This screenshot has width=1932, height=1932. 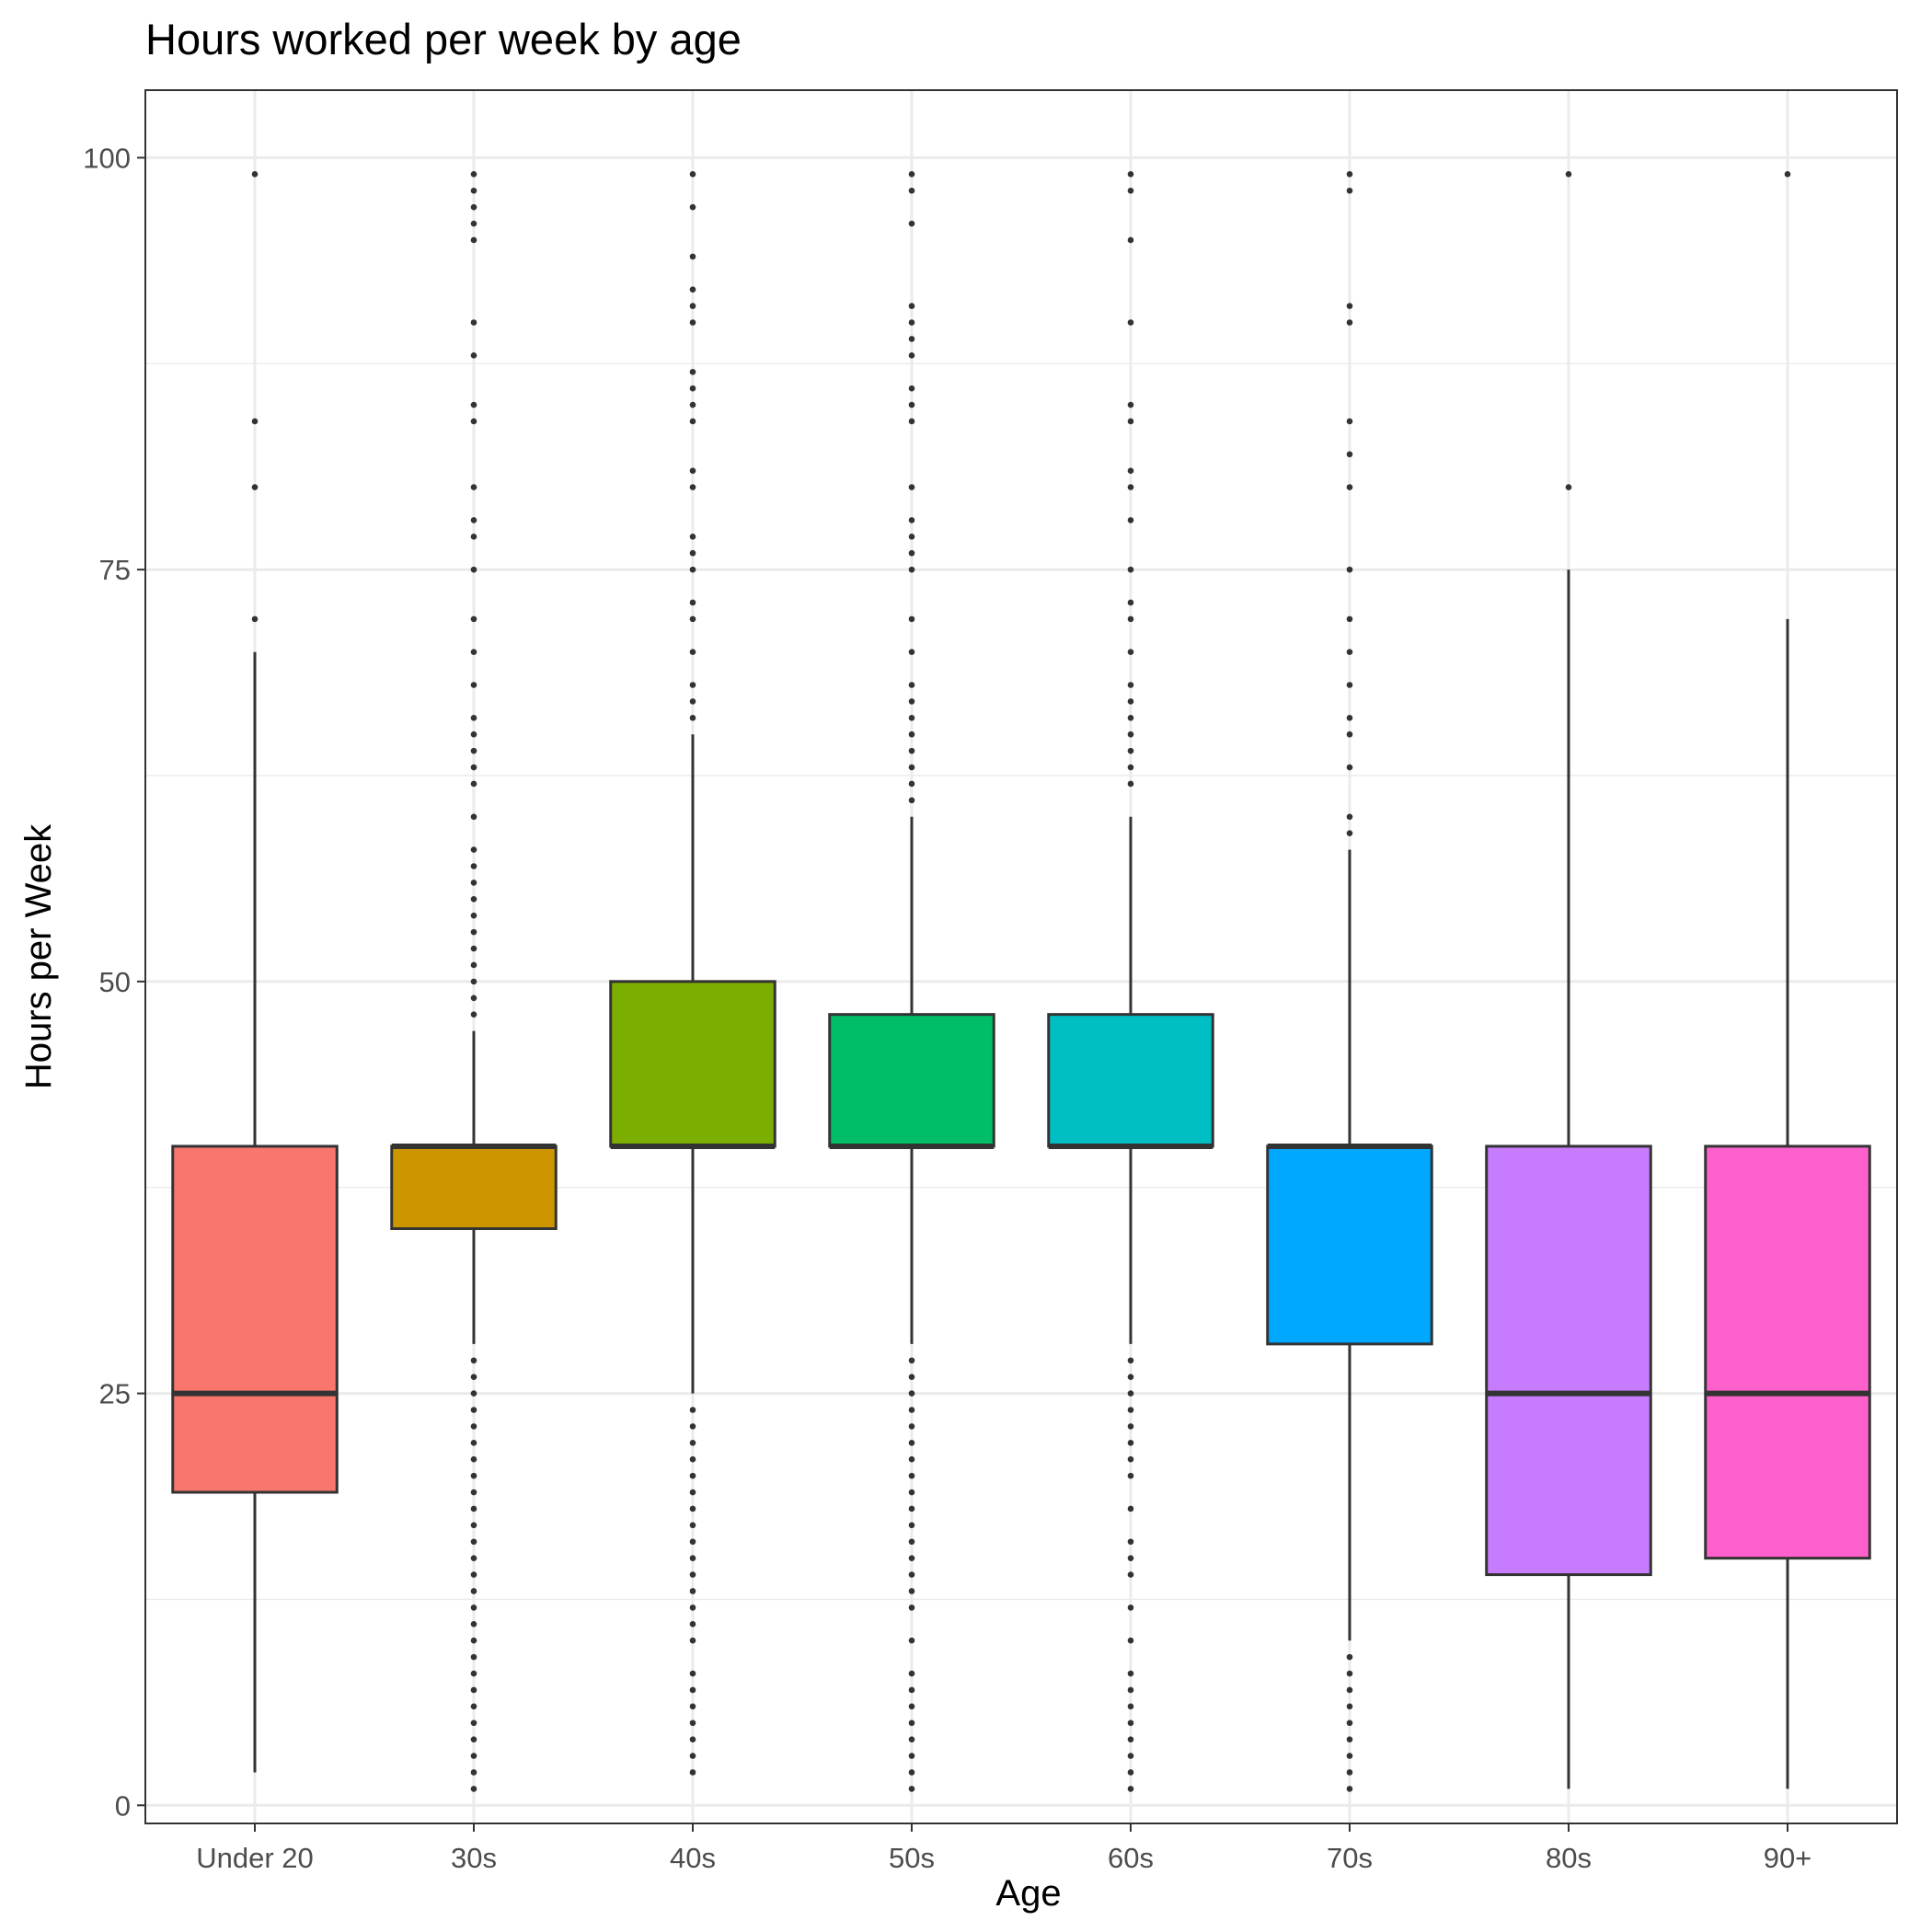 What do you see at coordinates (38, 956) in the screenshot?
I see `y-axis-title: Hours per Week` at bounding box center [38, 956].